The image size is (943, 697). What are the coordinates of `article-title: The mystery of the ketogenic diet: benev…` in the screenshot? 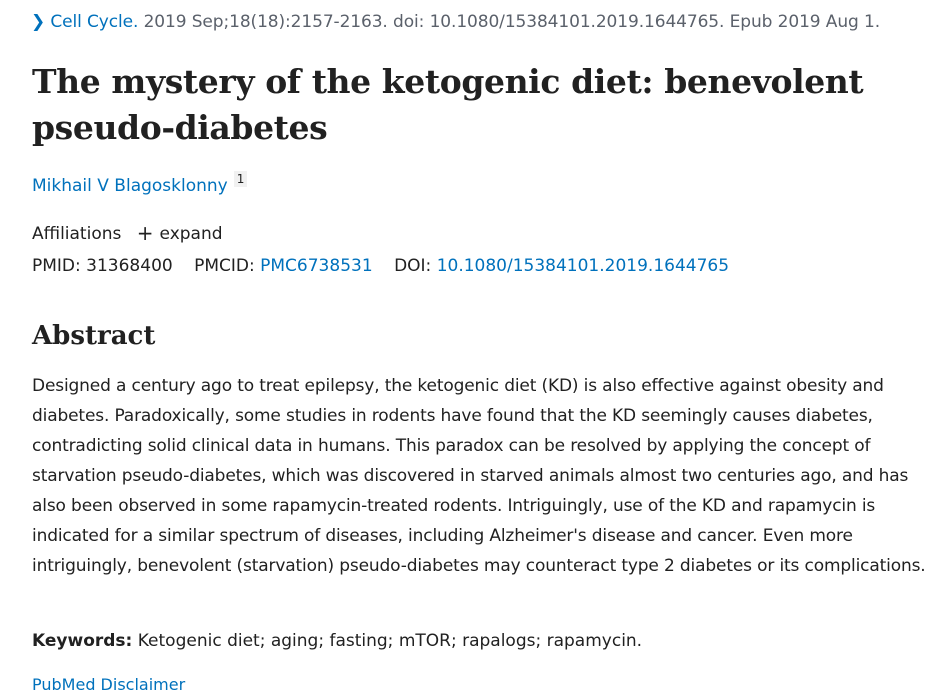 It's located at (448, 104).